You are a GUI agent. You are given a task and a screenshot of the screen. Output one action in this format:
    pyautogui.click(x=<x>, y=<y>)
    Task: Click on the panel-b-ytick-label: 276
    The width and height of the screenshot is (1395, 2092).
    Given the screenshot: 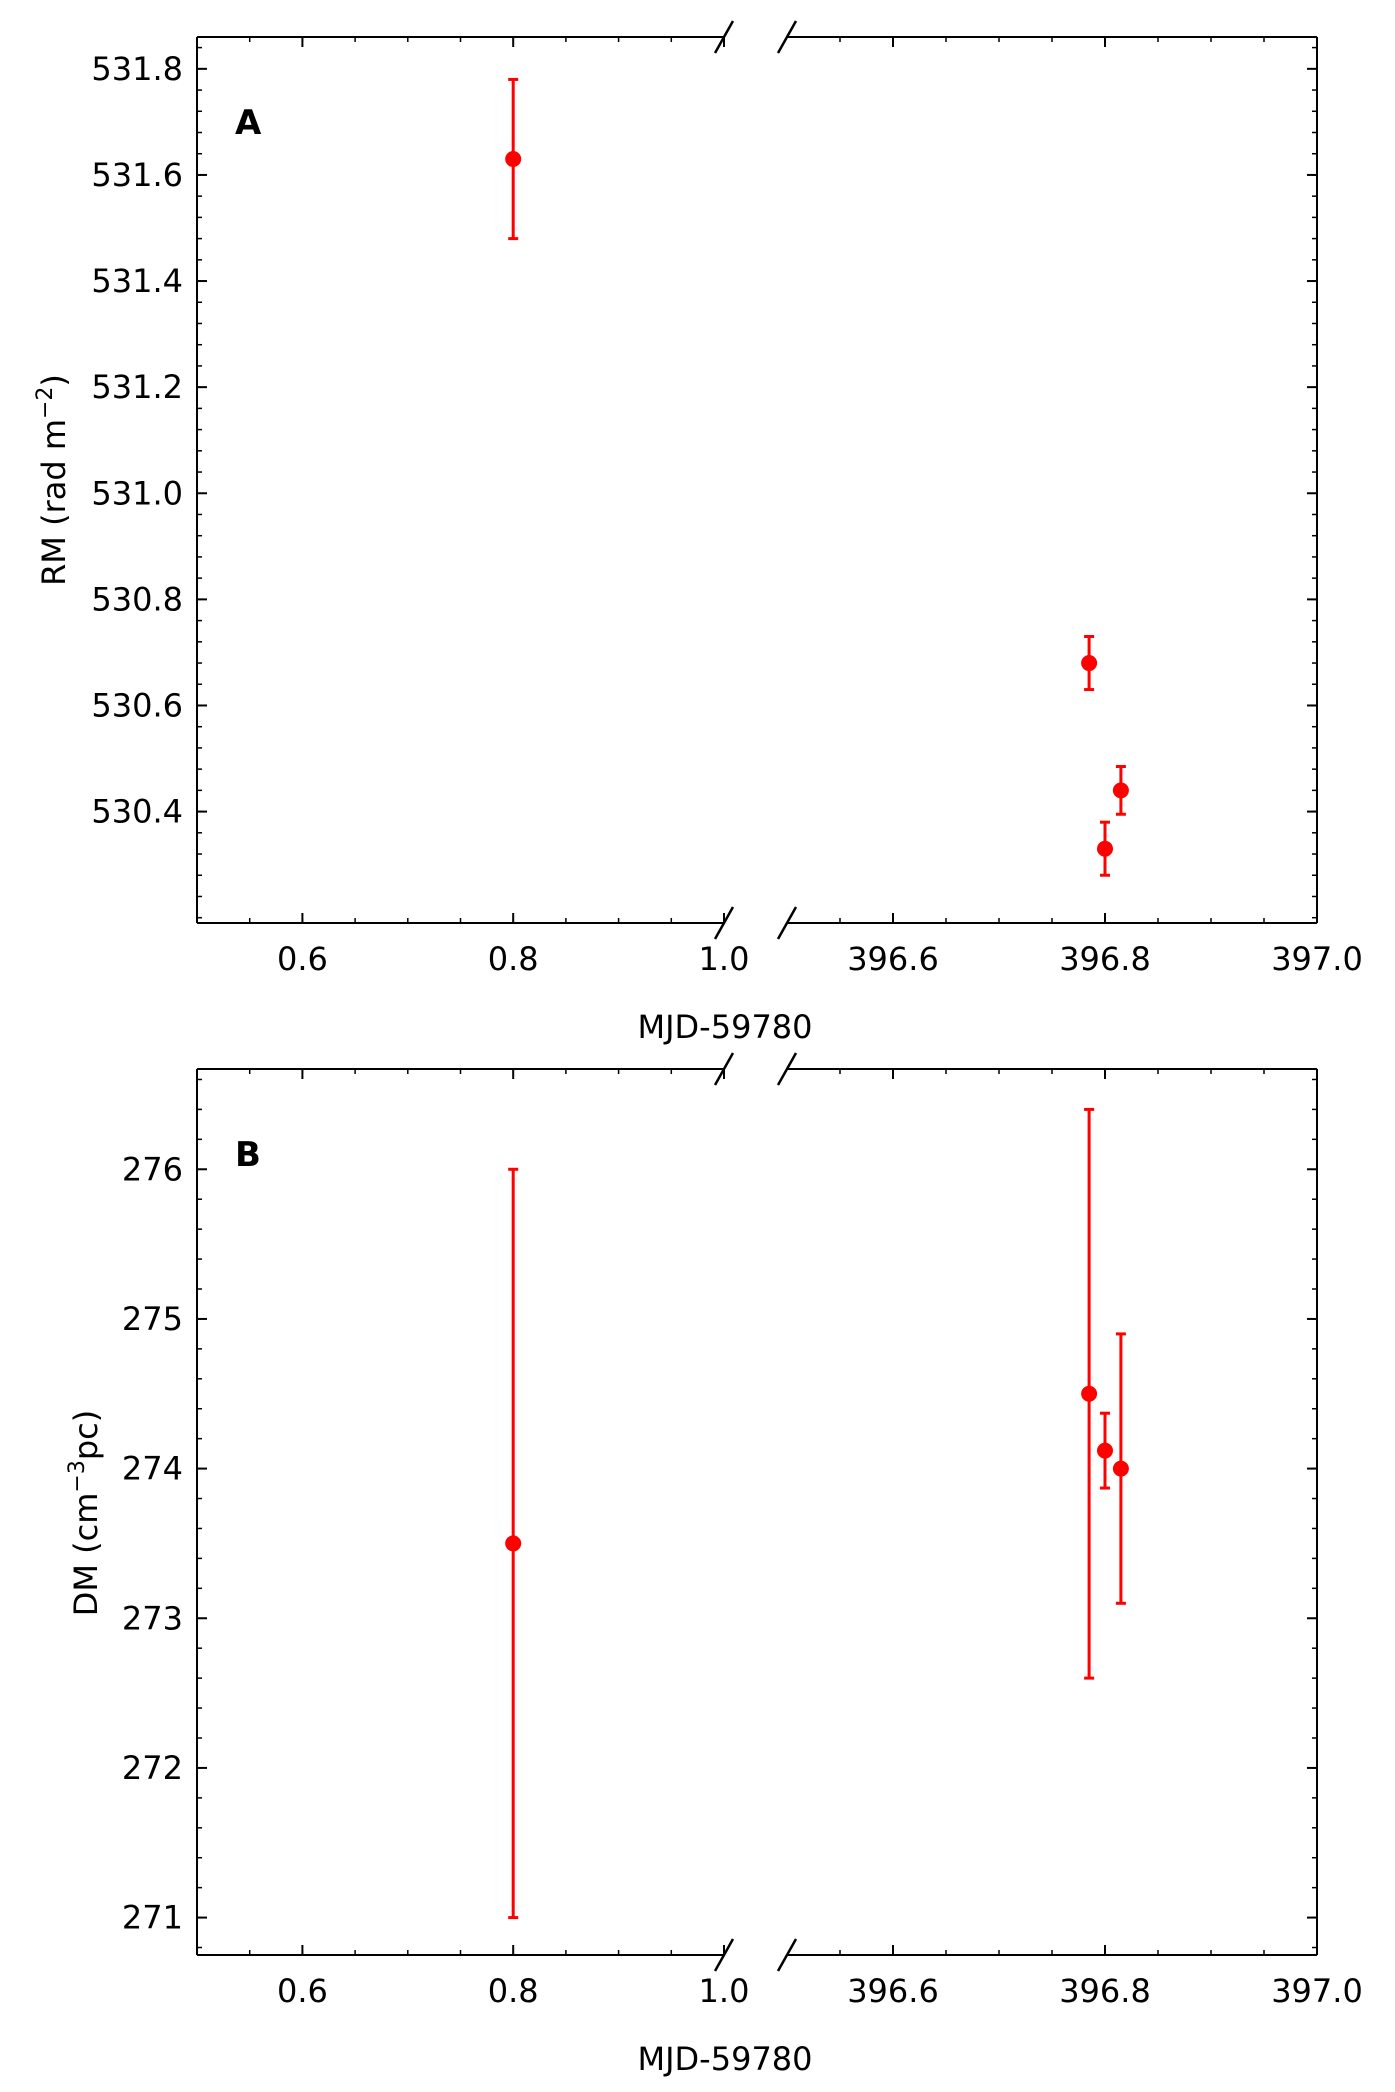 What is the action you would take?
    pyautogui.click(x=152, y=1169)
    